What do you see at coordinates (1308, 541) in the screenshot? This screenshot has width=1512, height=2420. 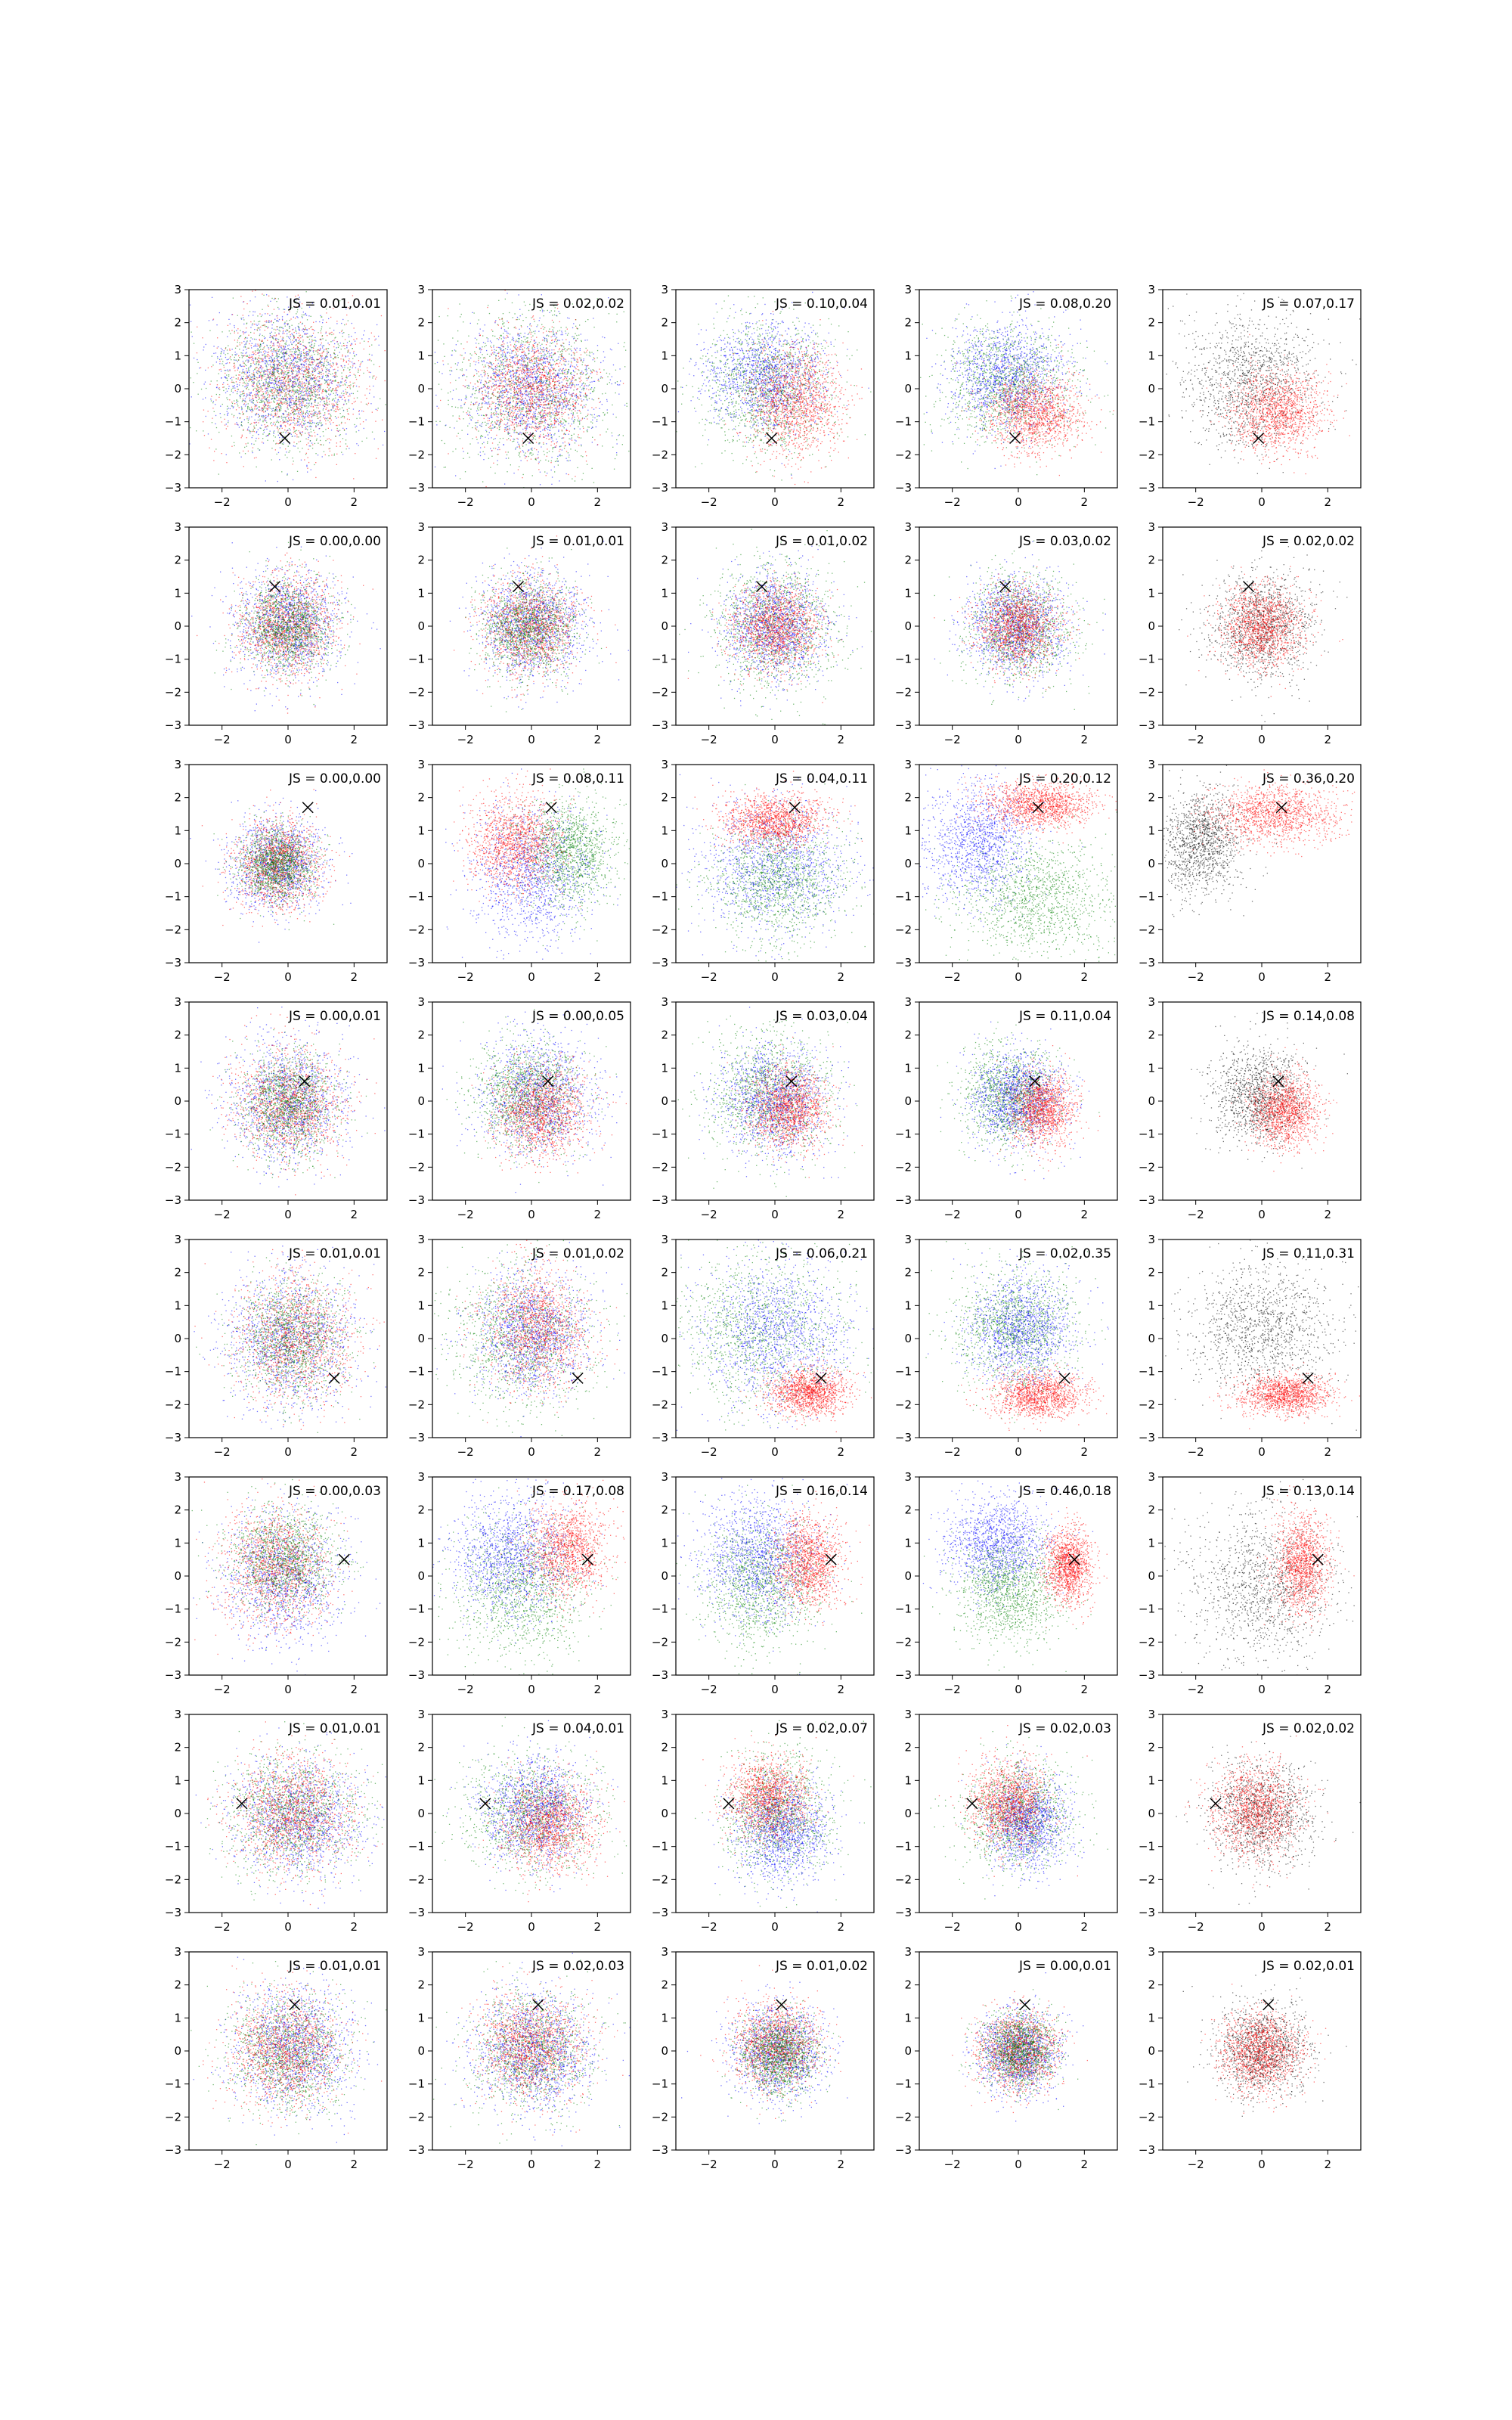 I see `js-label: JS = 0.02,0.02` at bounding box center [1308, 541].